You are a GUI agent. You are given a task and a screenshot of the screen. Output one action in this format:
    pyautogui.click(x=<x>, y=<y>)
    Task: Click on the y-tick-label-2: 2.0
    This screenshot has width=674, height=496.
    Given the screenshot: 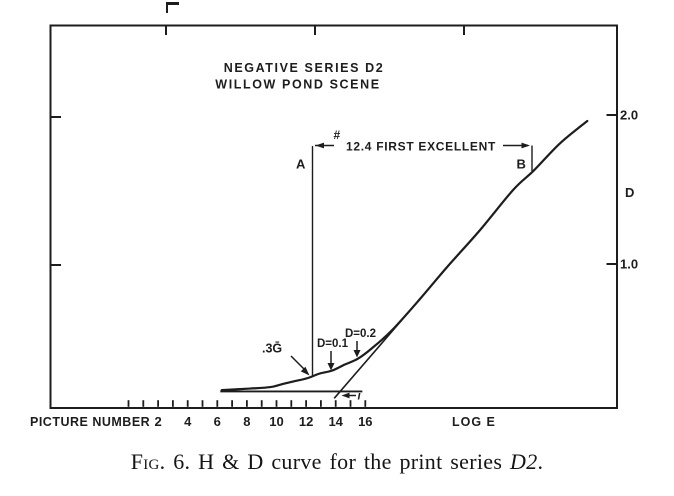 What is the action you would take?
    pyautogui.click(x=629, y=115)
    